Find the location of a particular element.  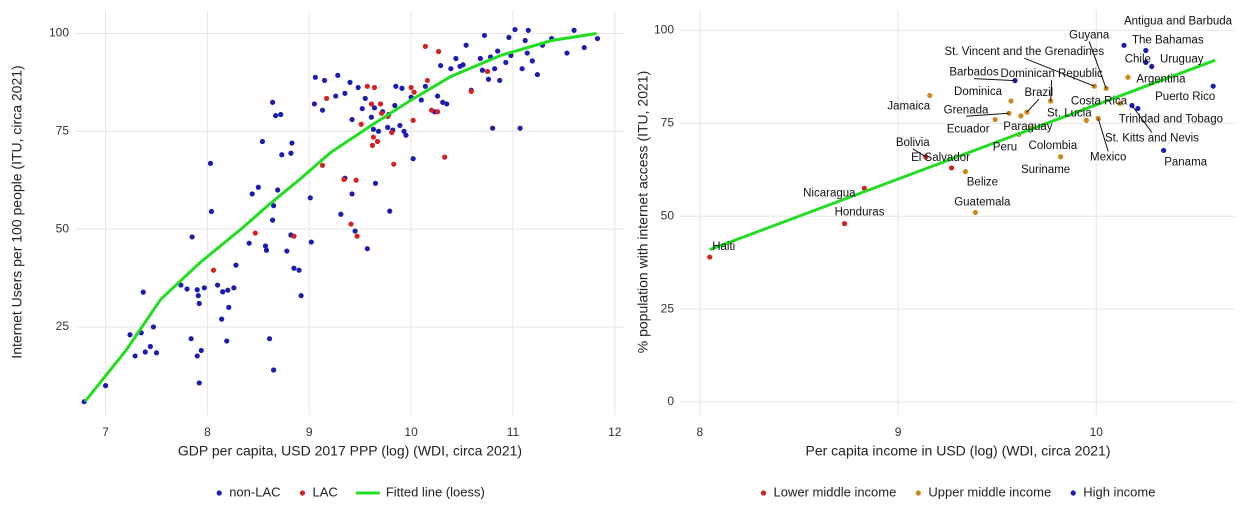

point-label: Guyana is located at coordinates (1089, 35).